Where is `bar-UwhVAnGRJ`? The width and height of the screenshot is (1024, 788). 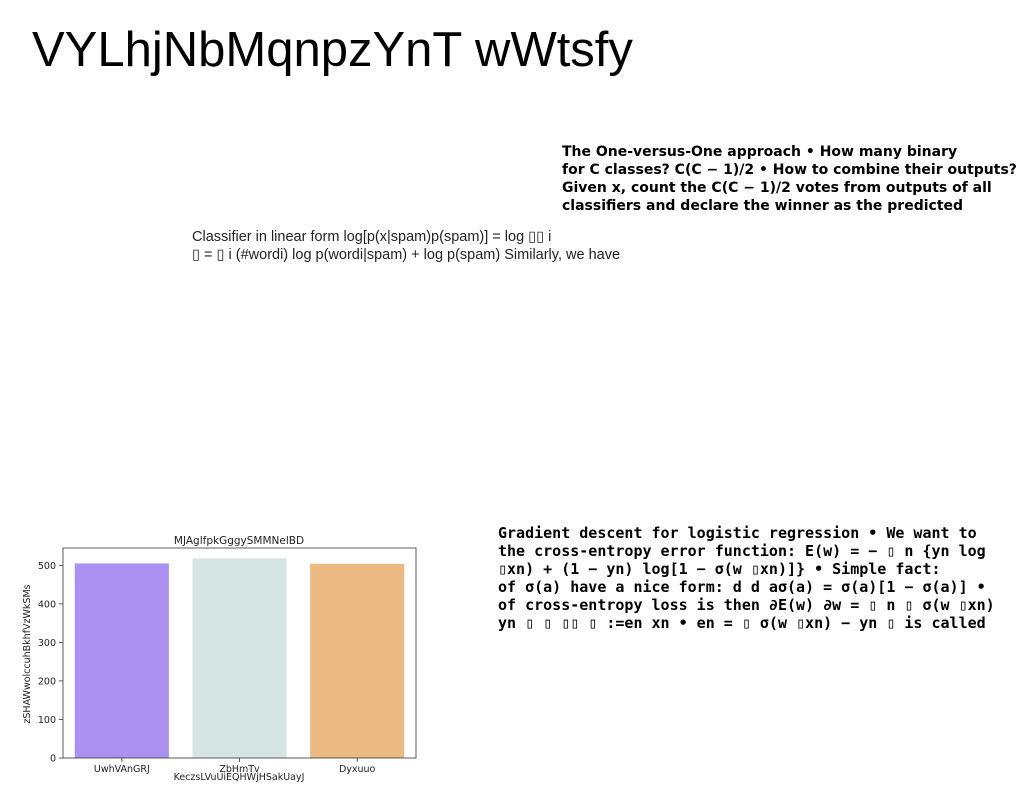
bar-UwhVAnGRJ is located at coordinates (121, 660).